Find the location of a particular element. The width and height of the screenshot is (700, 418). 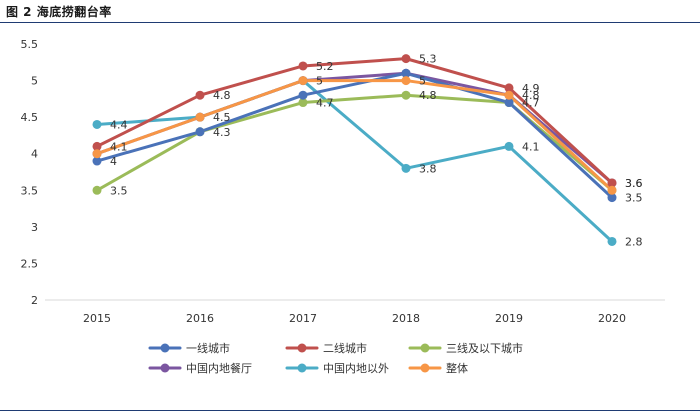

x-tick-label: 2020 is located at coordinates (612, 318).